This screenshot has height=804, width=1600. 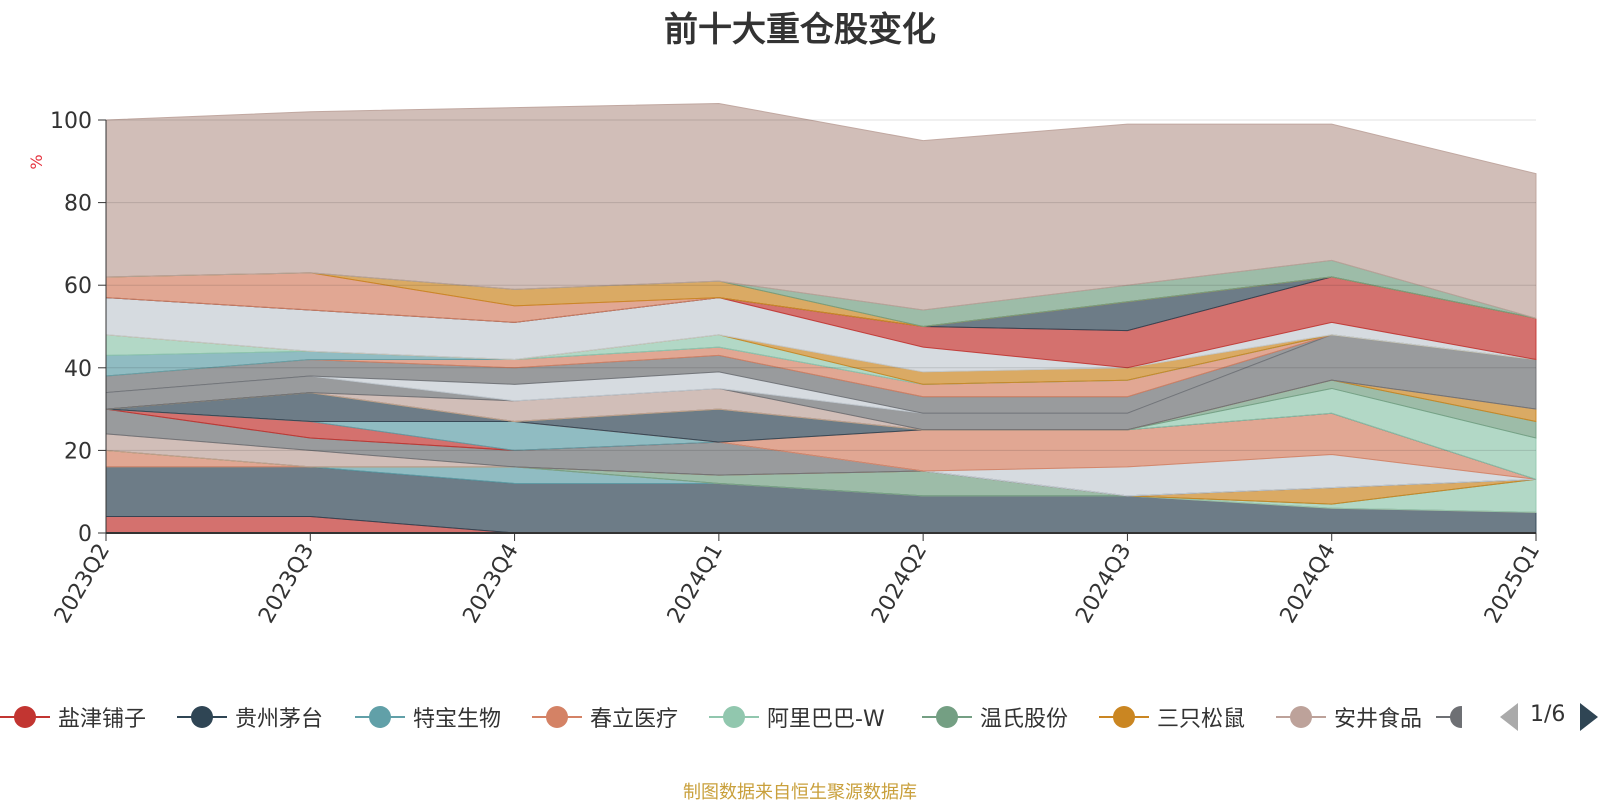 What do you see at coordinates (286, 584) in the screenshot?
I see `x-tick-label: 2023Q3` at bounding box center [286, 584].